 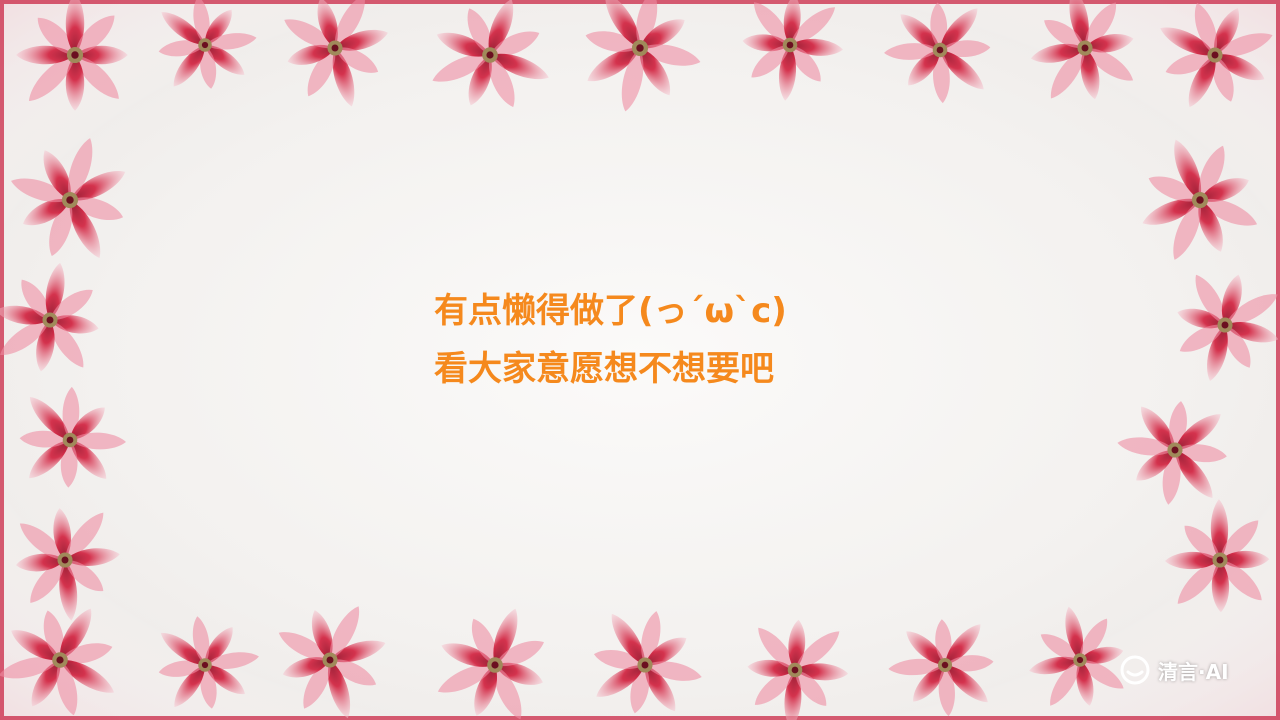 I want to click on watermark-text: 清言·AI, so click(x=1193, y=671).